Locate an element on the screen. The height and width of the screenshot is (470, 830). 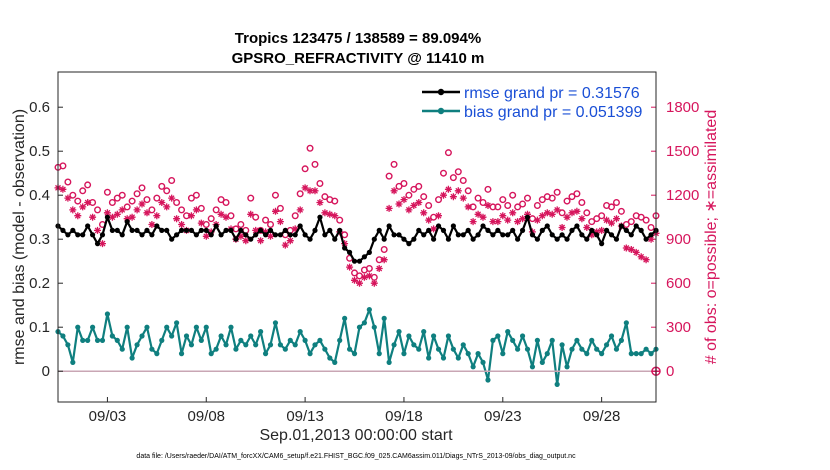
y2-tick-label: 900 is located at coordinates (678, 239).